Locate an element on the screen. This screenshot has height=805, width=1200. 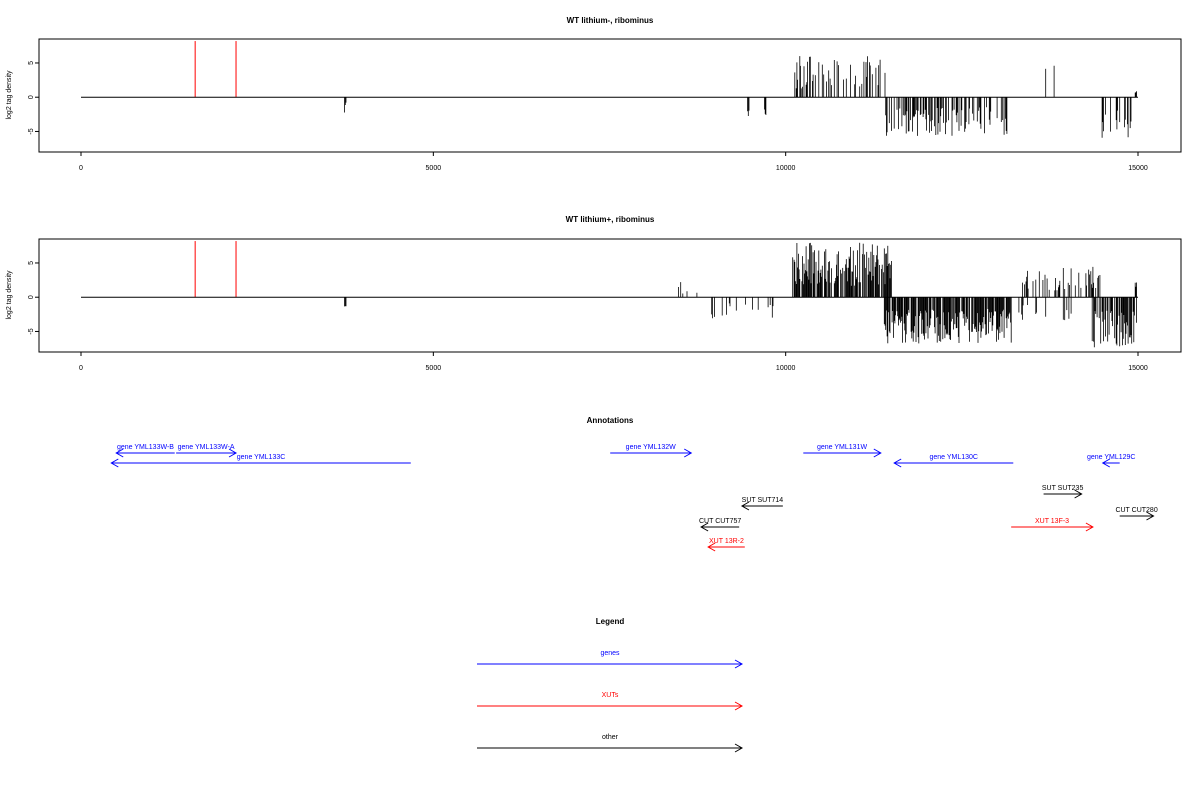
annotation-label: gene YML133W-B is located at coordinates (145, 447).